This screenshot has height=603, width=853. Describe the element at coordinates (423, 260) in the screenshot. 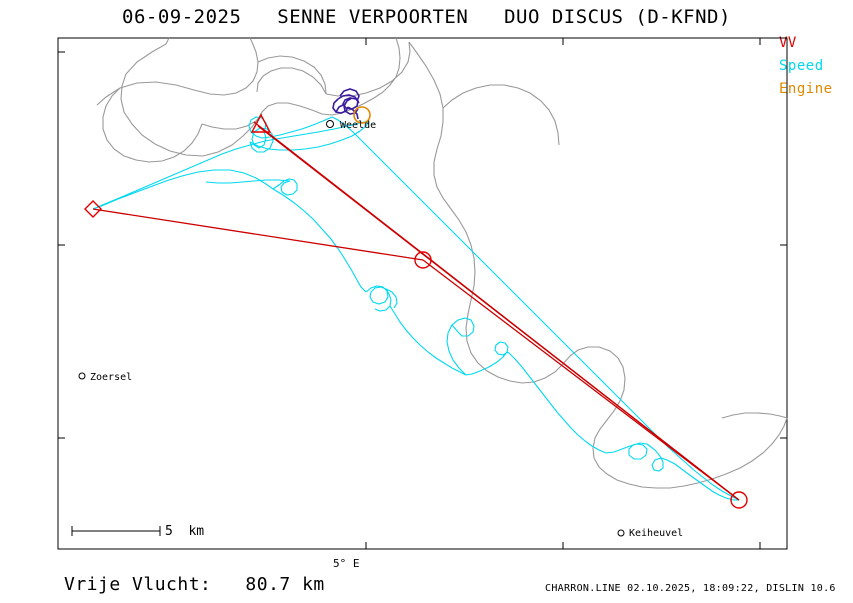

I see `turnpoint-mid-circle-marker` at that location.